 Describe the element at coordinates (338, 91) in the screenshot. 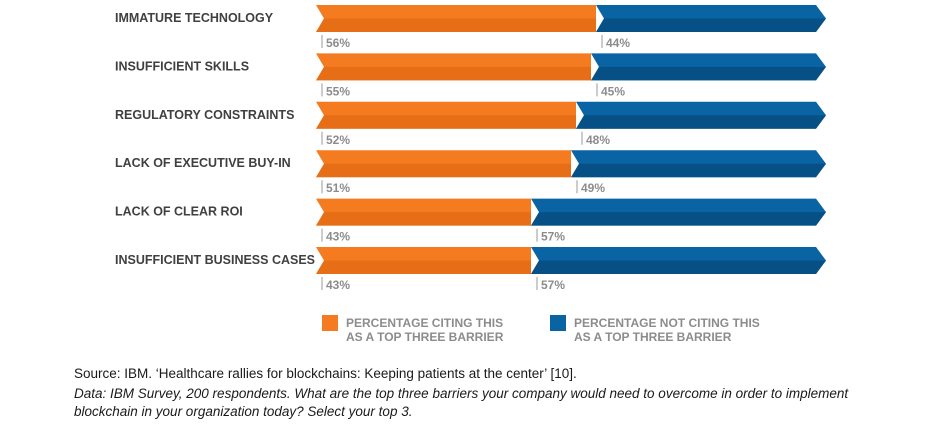

I see `value-label-citing: 55%` at that location.